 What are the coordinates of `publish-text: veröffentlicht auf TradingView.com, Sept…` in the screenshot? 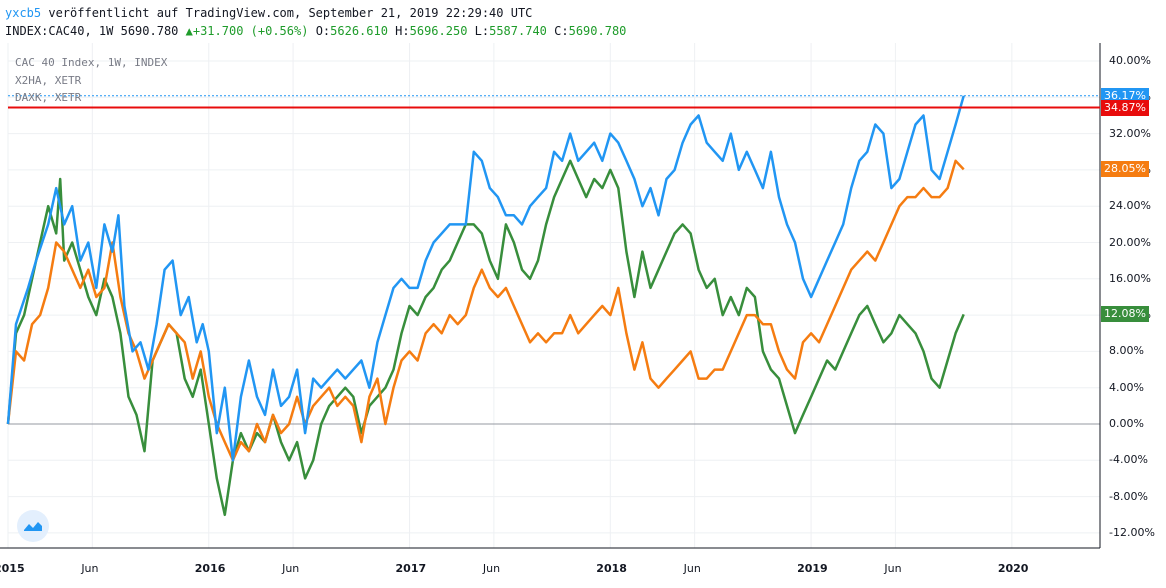 It's located at (290, 13).